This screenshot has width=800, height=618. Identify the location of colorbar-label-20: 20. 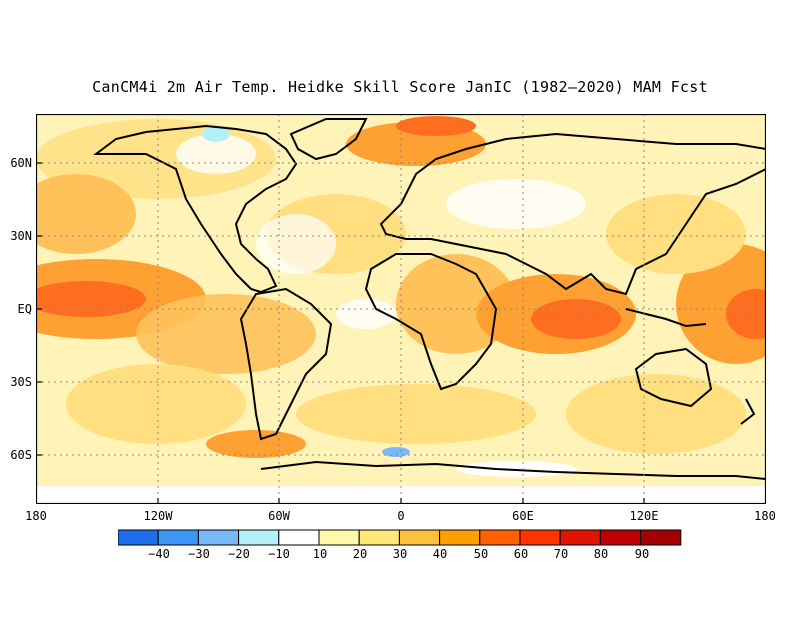
(360, 554).